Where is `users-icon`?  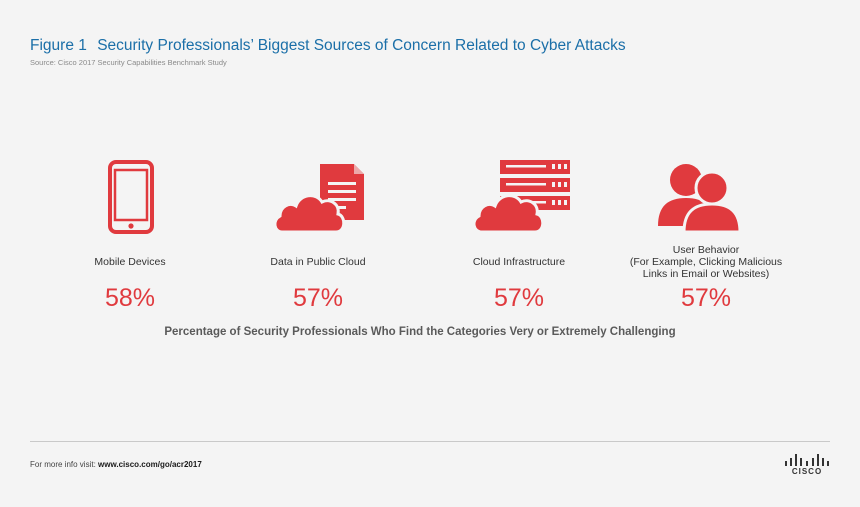
users-icon is located at coordinates (700, 198).